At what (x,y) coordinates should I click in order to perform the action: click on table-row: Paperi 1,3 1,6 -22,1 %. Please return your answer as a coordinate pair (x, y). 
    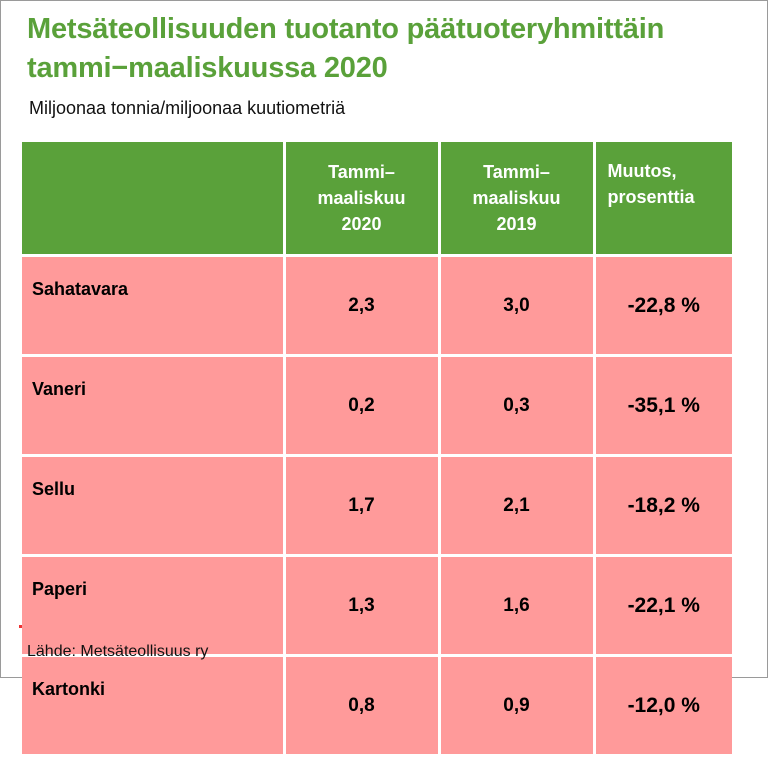
    Looking at the image, I should click on (377, 605).